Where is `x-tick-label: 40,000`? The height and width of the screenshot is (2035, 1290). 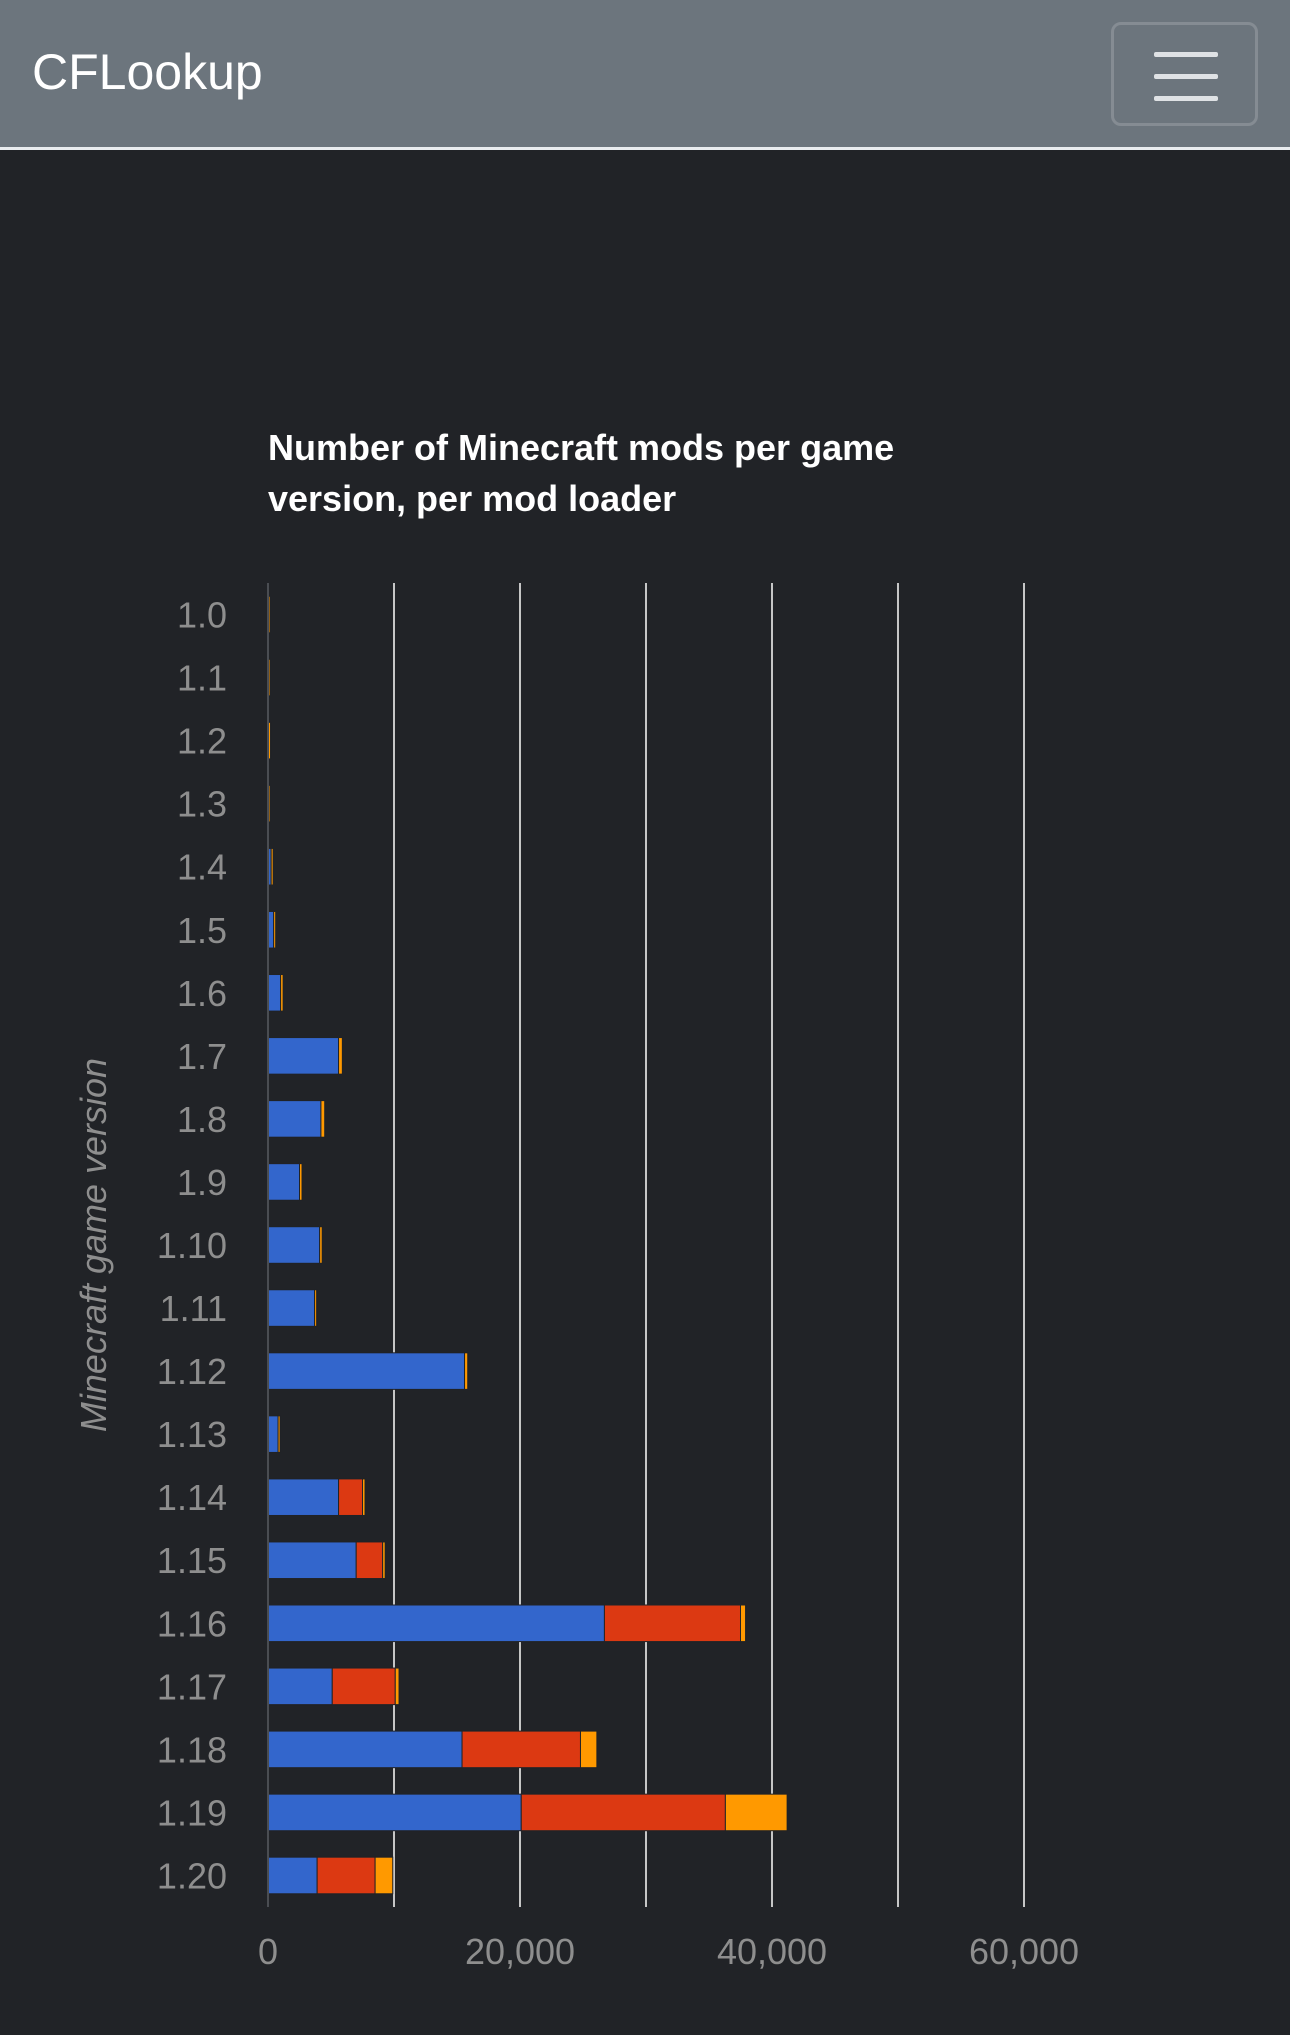 x-tick-label: 40,000 is located at coordinates (772, 1951).